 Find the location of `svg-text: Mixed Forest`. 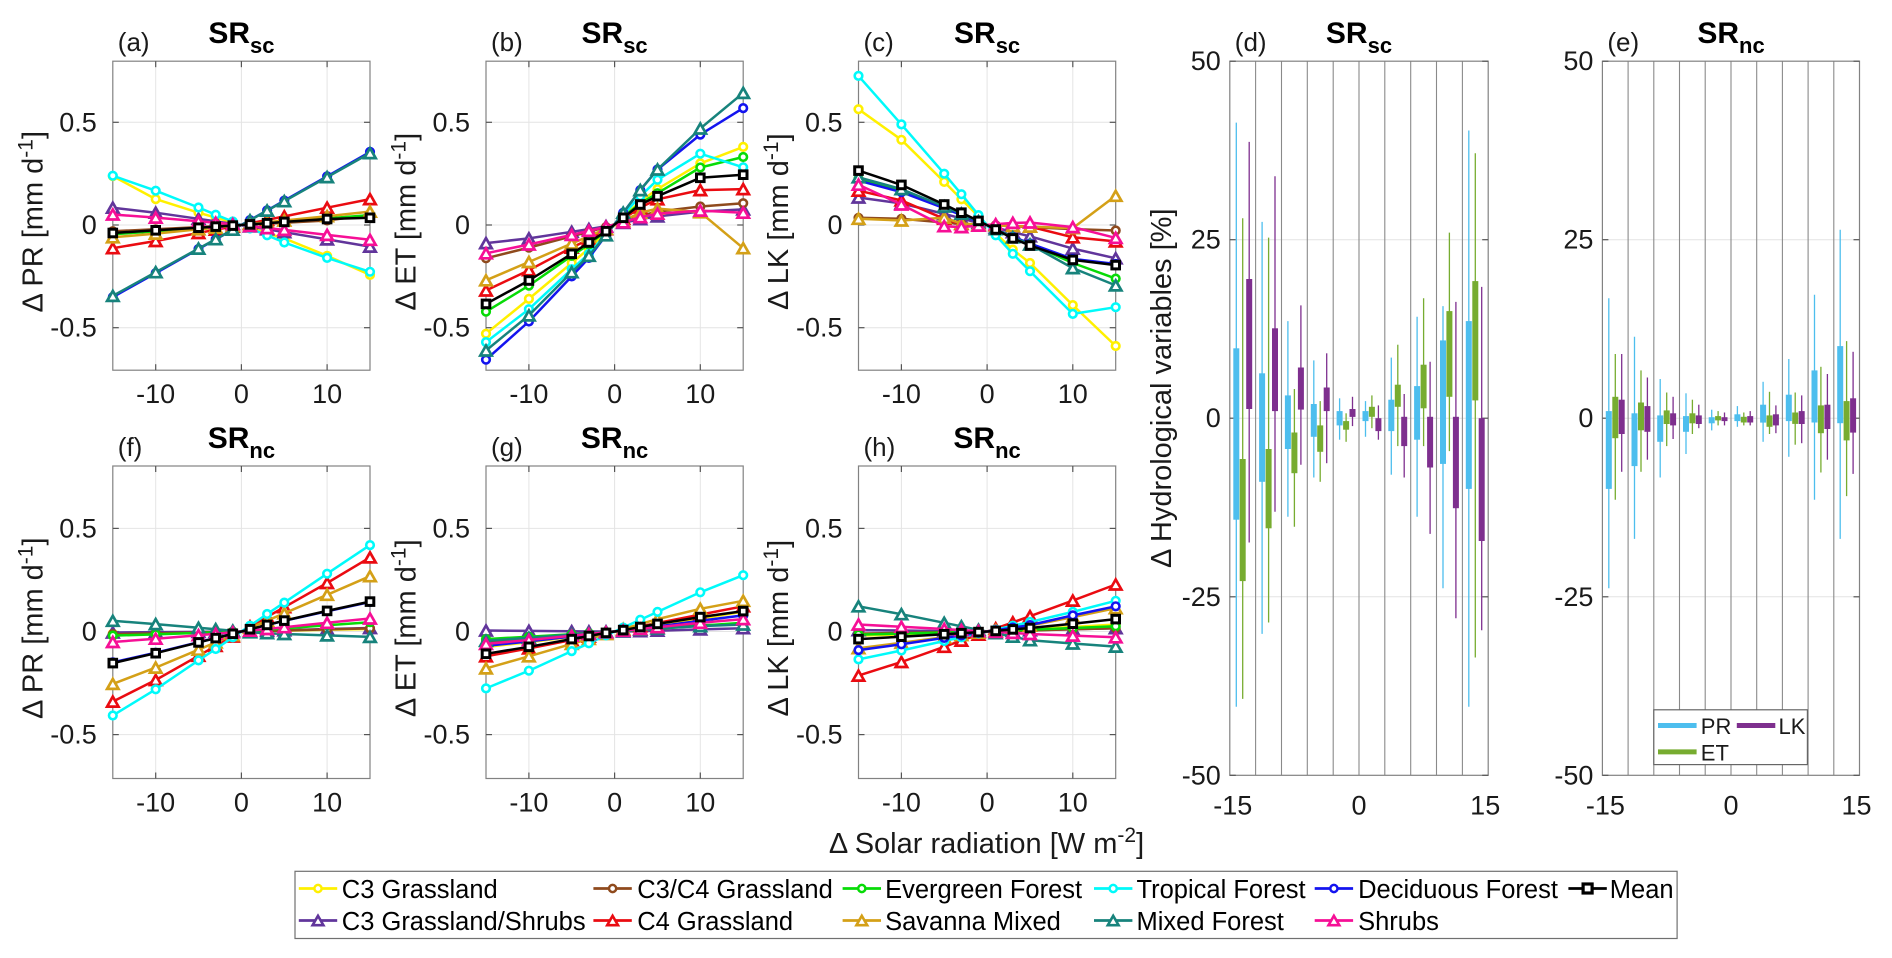

svg-text: Mixed Forest is located at coordinates (1210, 922).